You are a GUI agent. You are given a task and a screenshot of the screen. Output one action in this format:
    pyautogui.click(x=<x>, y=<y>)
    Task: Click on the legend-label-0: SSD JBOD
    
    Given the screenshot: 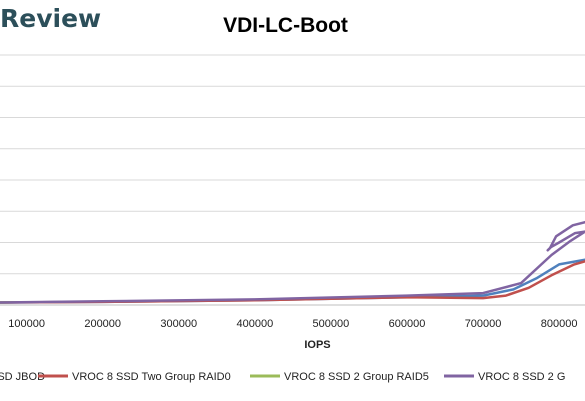 What is the action you would take?
    pyautogui.click(x=22, y=377)
    